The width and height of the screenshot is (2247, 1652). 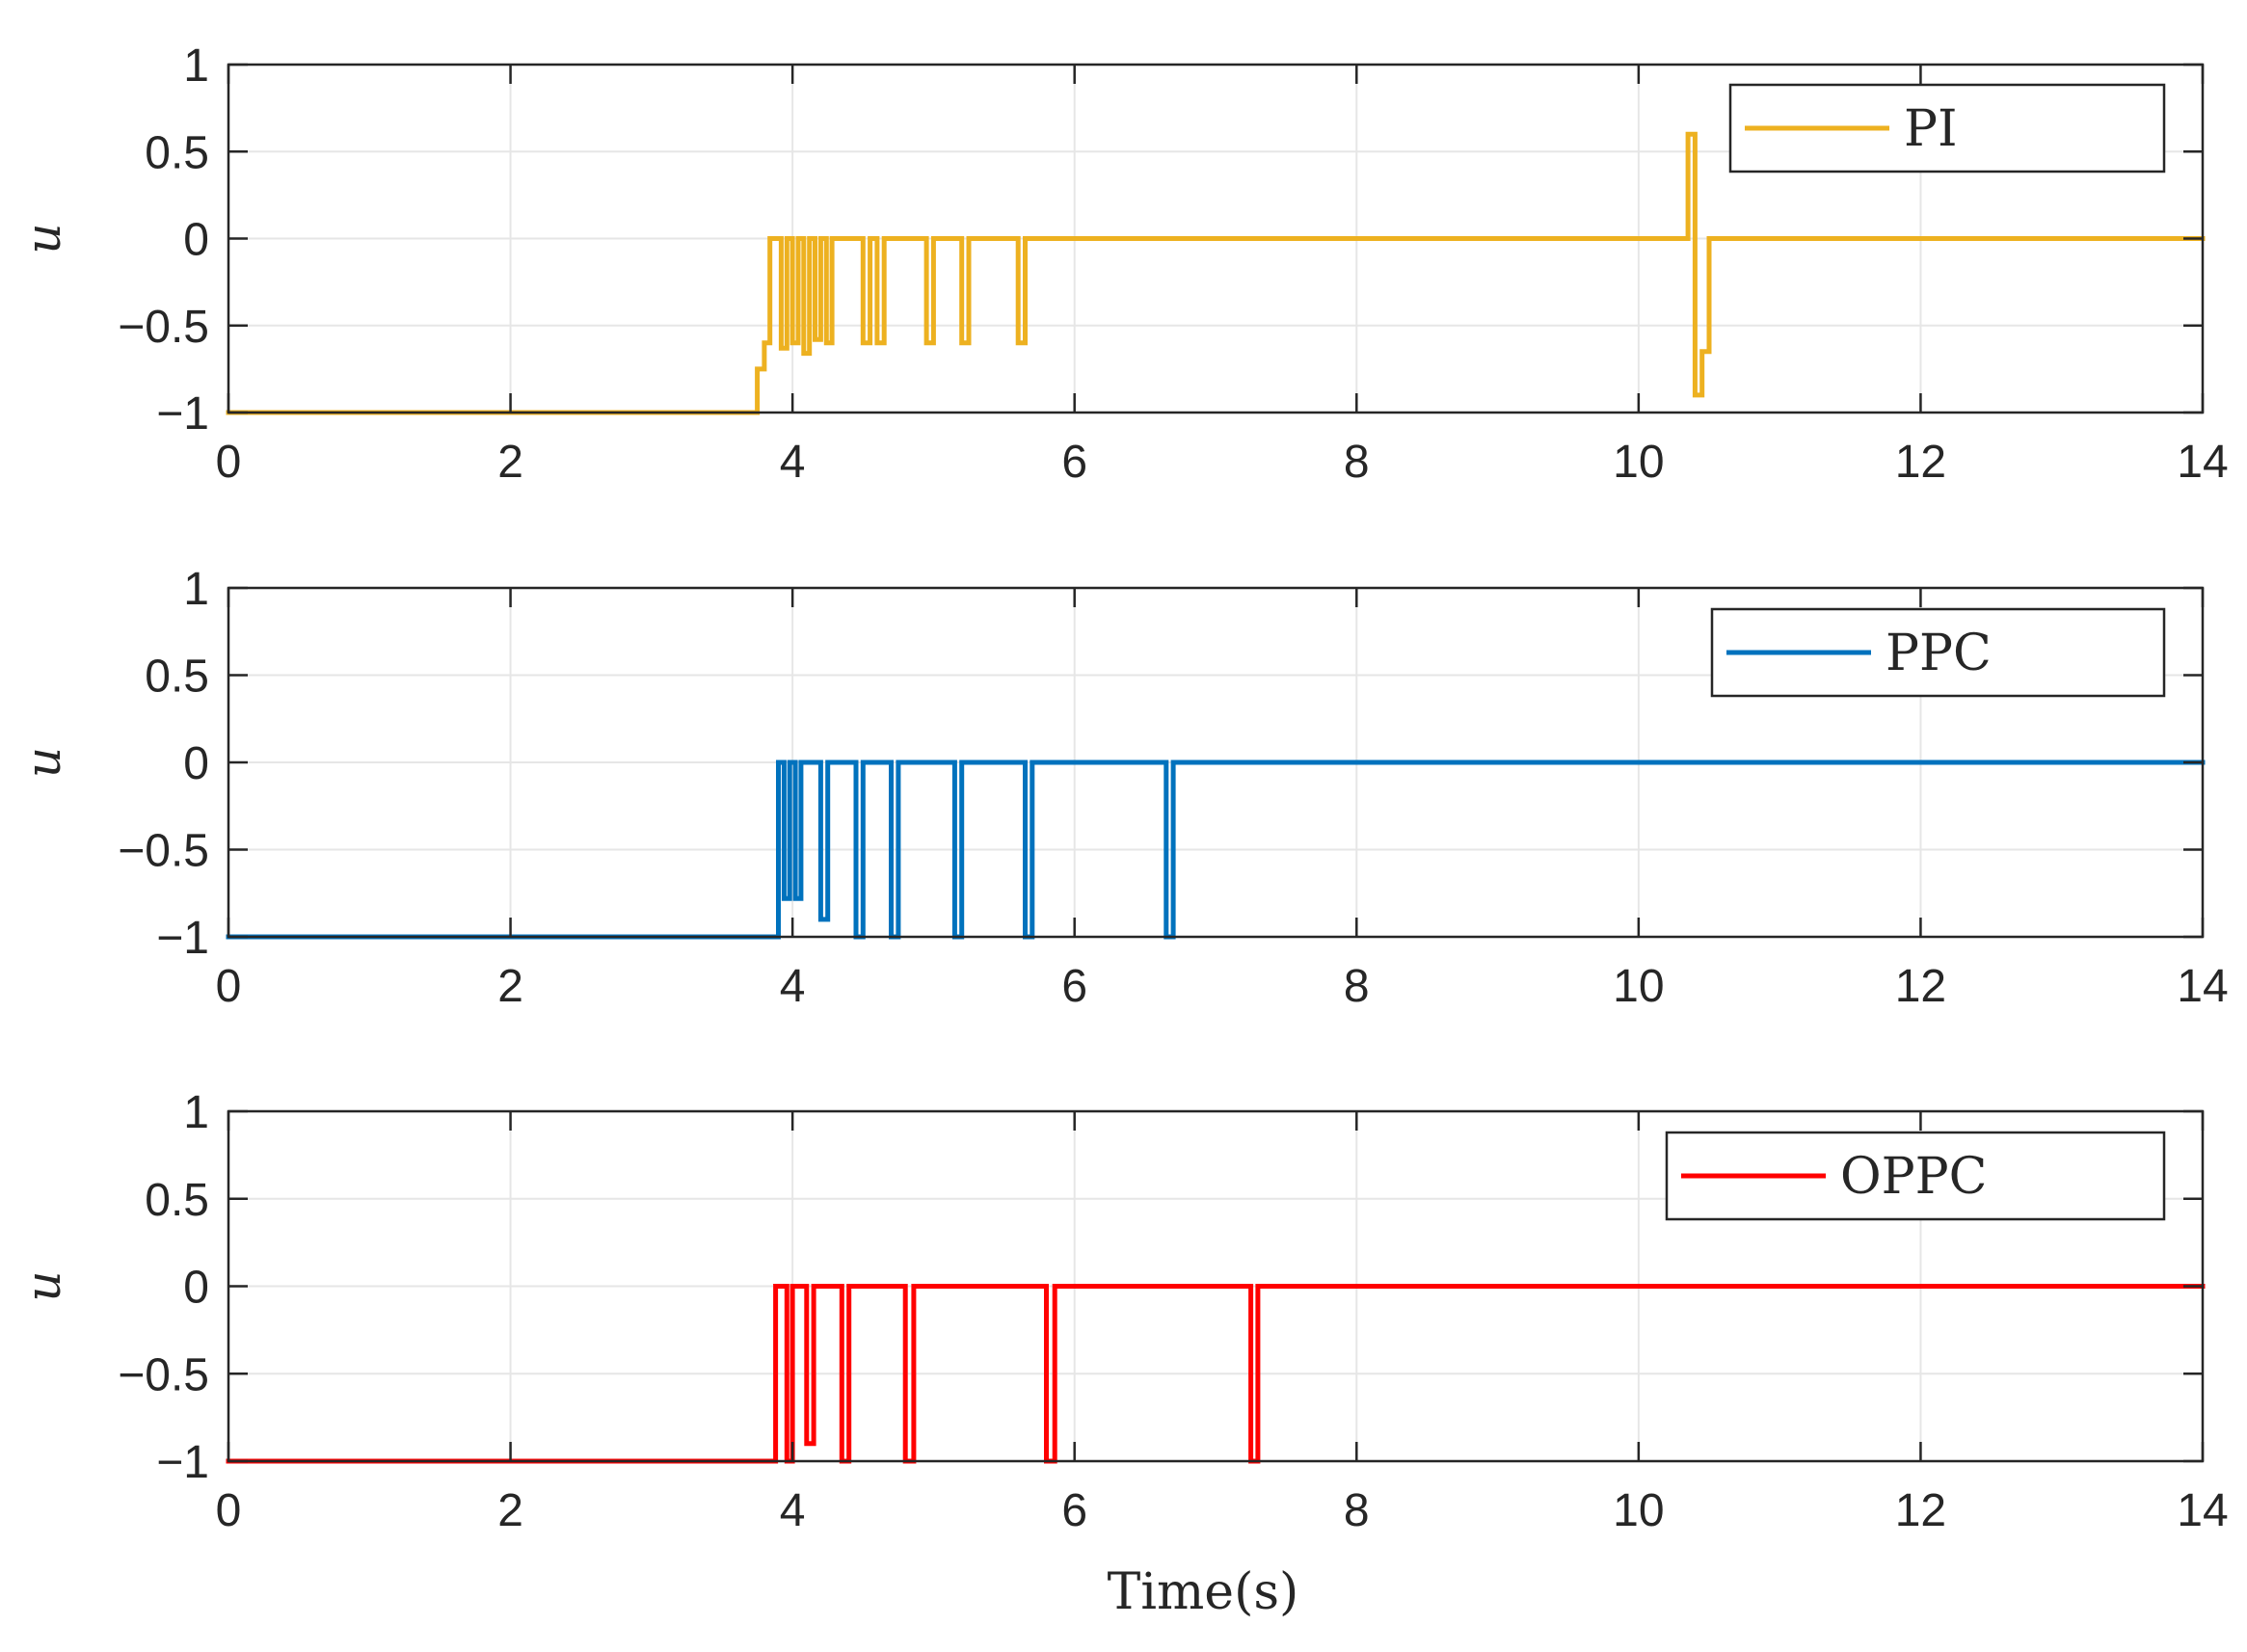 What do you see at coordinates (1931, 129) in the screenshot?
I see `legend-label-pi: PI` at bounding box center [1931, 129].